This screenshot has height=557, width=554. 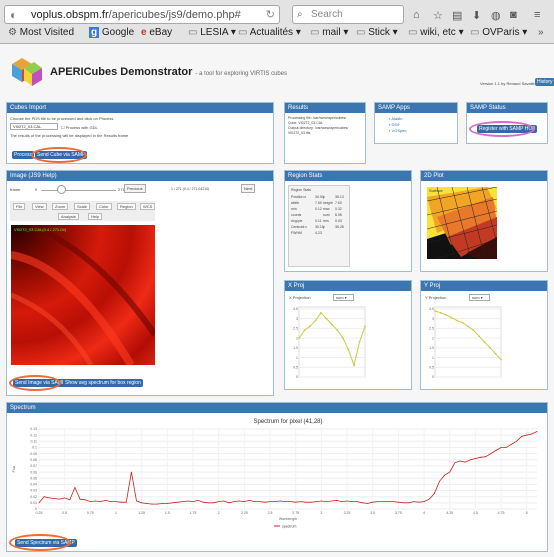 What do you see at coordinates (537, 15) in the screenshot?
I see `menu-icon: ≡` at bounding box center [537, 15].